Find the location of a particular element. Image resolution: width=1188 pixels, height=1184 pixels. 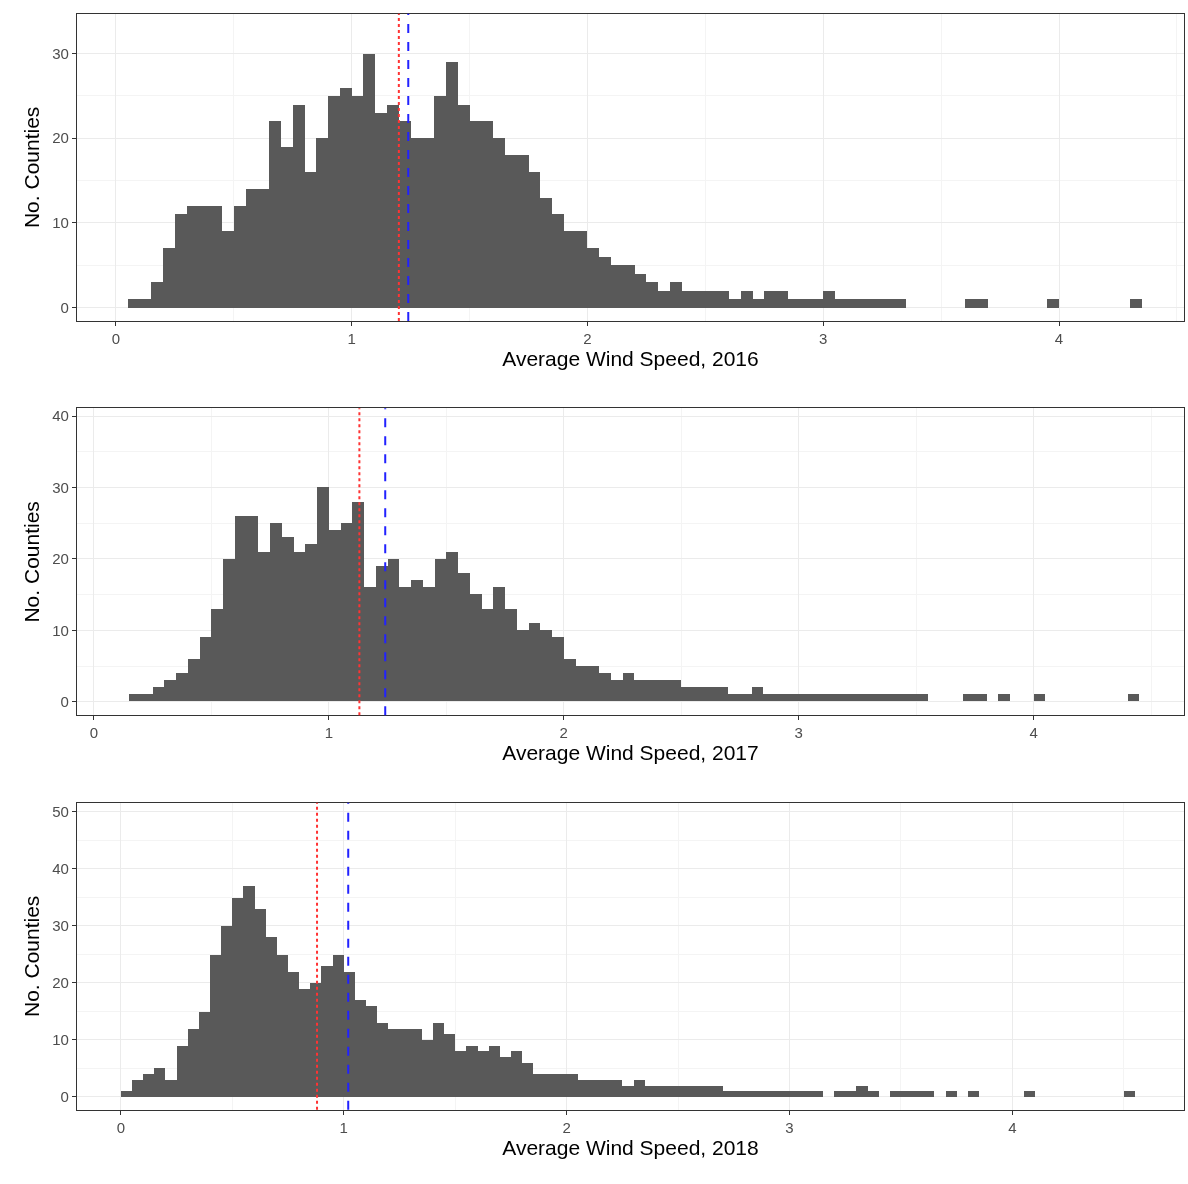

y-tick-label: 50 is located at coordinates (60, 812).